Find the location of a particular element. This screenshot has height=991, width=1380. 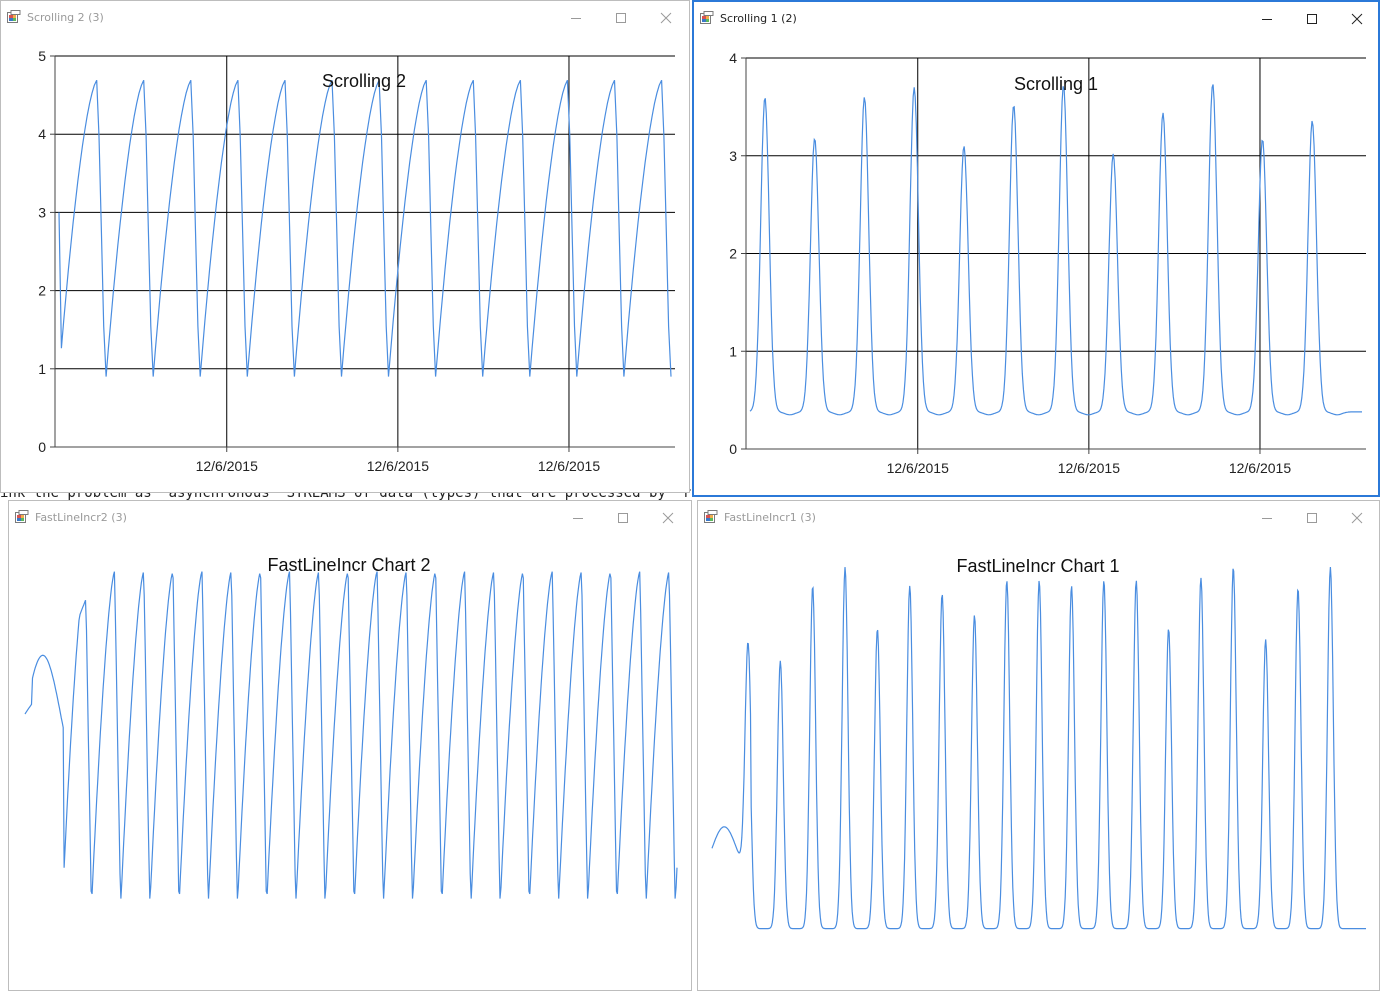

y-tick-label: 5 is located at coordinates (42, 56).